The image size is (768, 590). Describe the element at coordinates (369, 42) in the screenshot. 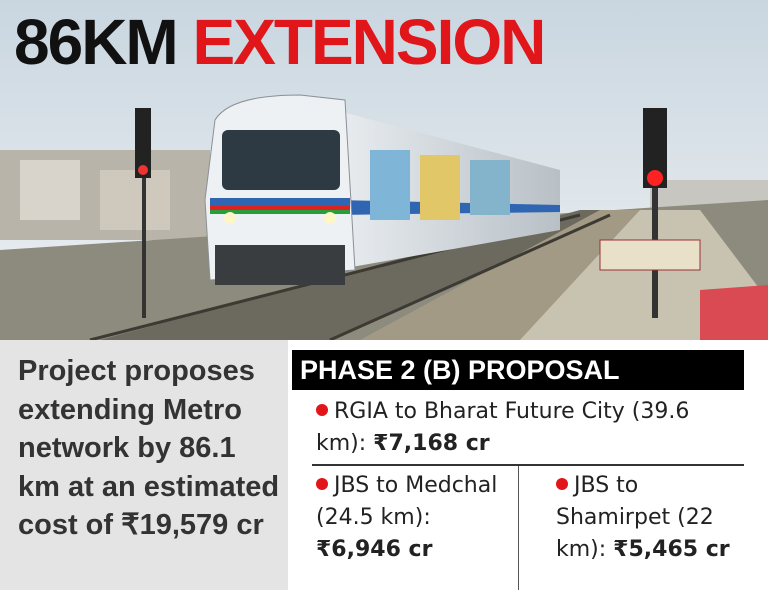

I see `headline-accent: EXTENSION` at that location.